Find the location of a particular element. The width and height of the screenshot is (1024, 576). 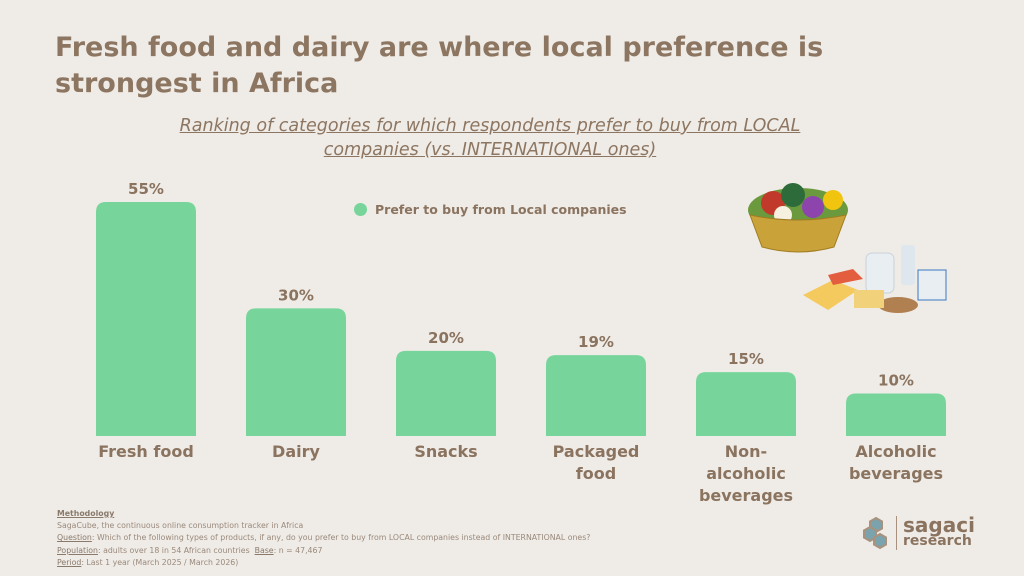

population-text: : adults over 18 in 54 African countries is located at coordinates (176, 550).